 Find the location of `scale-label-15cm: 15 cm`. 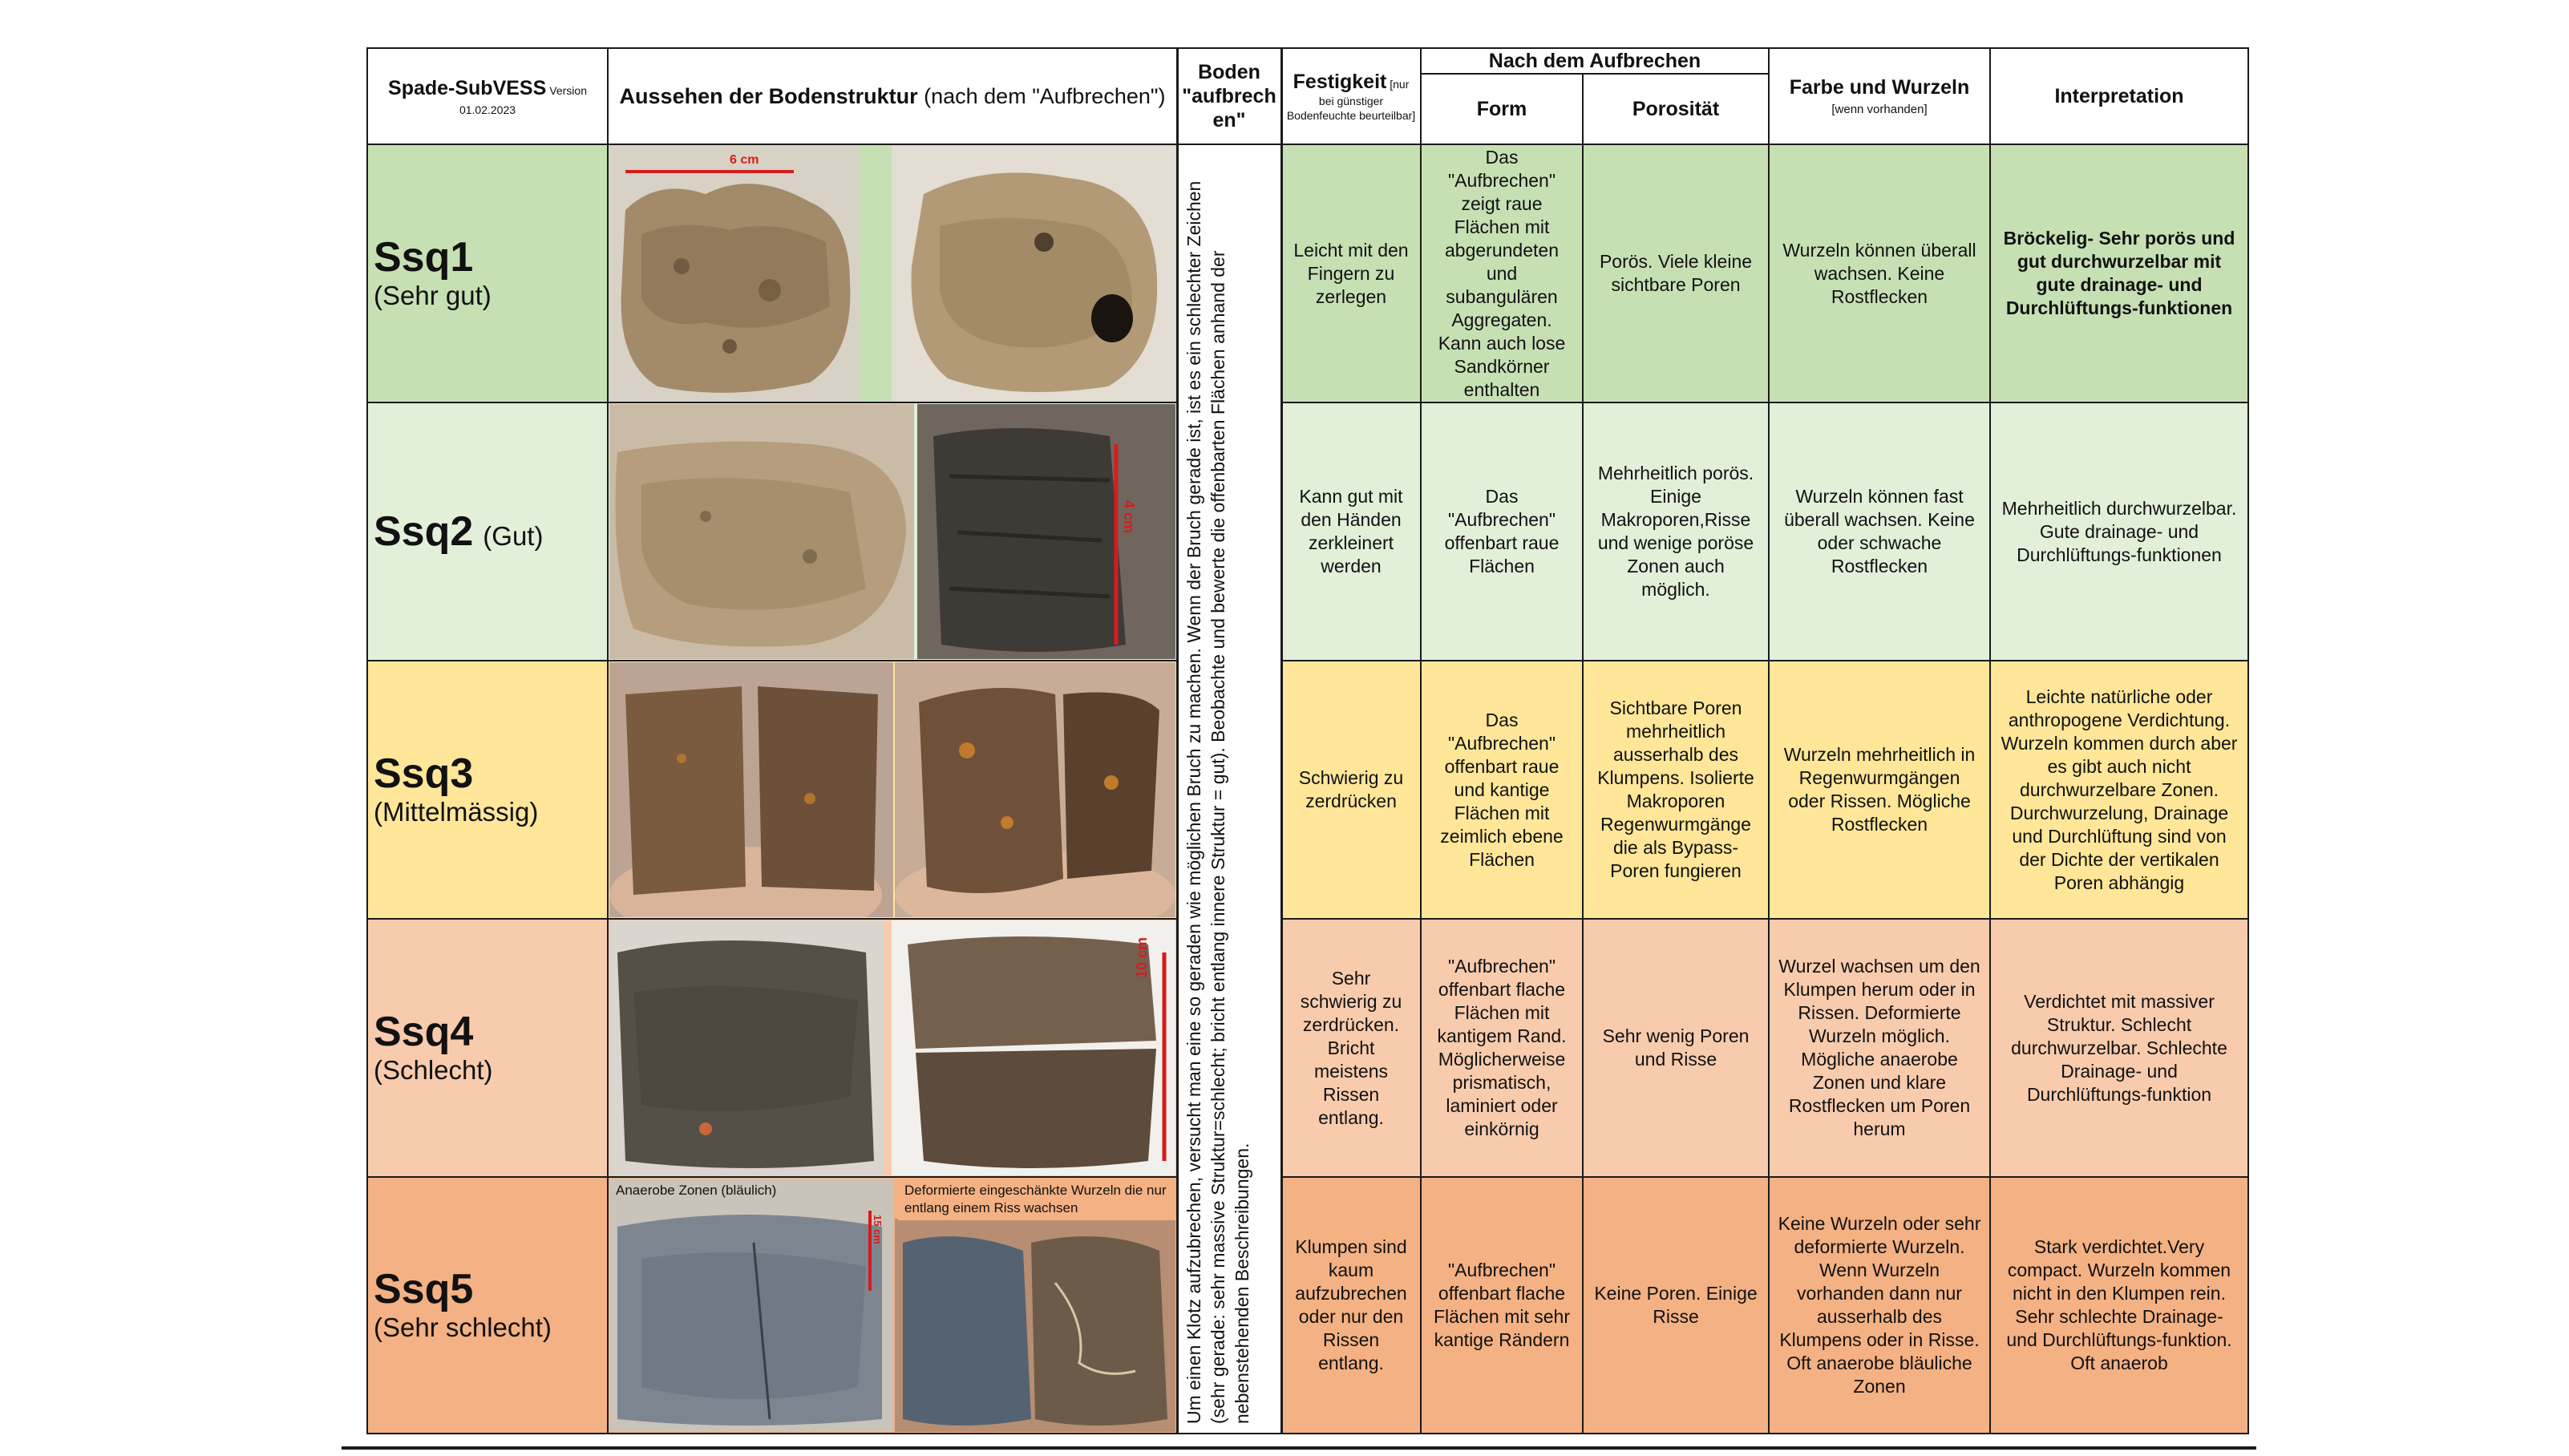

scale-label-15cm: 15 cm is located at coordinates (878, 1229).